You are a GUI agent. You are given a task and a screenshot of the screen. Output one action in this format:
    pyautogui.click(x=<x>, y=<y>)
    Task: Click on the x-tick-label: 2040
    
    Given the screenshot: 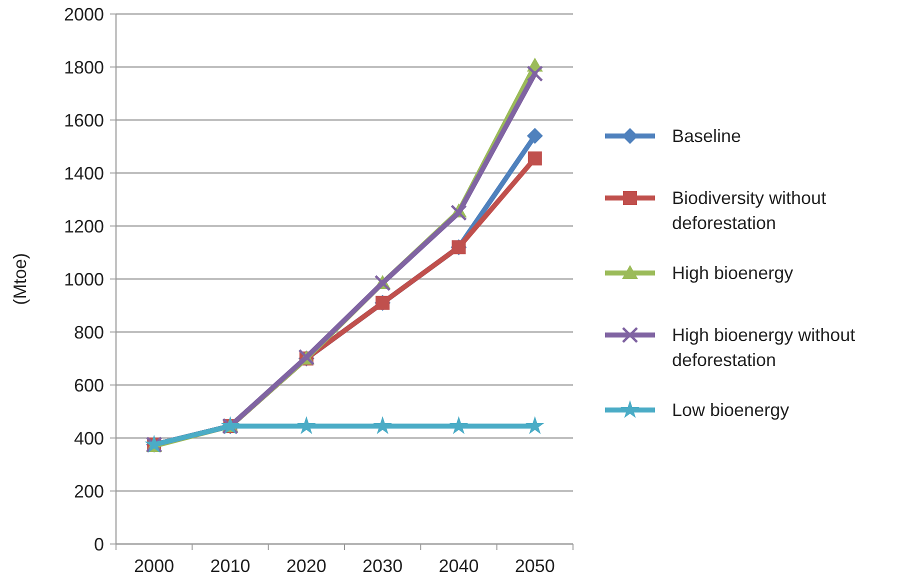 What is the action you would take?
    pyautogui.click(x=458, y=566)
    